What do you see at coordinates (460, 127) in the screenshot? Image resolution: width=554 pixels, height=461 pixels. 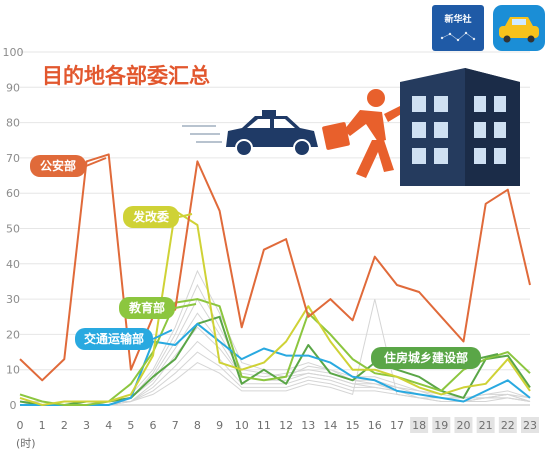 I see `office-building-icon` at bounding box center [460, 127].